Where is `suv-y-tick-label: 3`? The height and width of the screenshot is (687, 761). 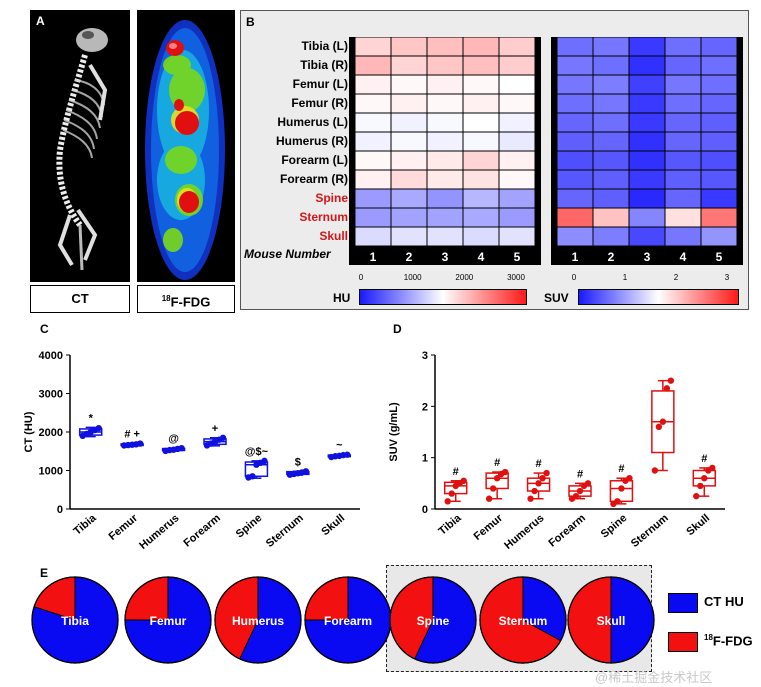 suv-y-tick-label: 3 is located at coordinates (425, 356).